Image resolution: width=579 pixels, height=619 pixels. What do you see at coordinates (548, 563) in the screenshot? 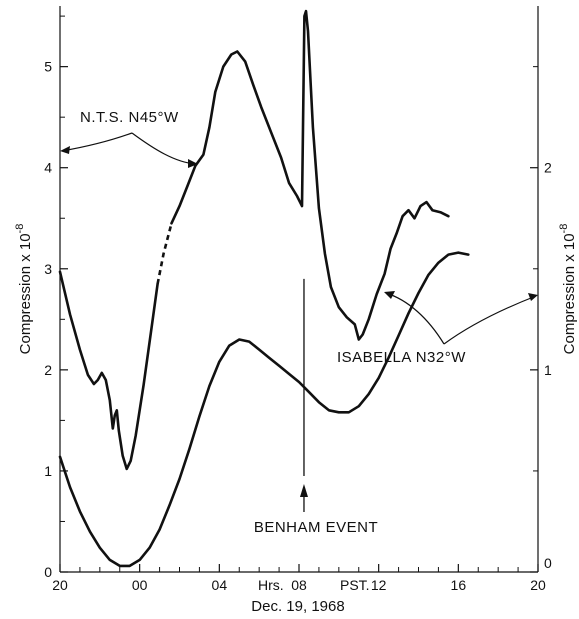
I see `y-right-tick-label: 0` at bounding box center [548, 563].